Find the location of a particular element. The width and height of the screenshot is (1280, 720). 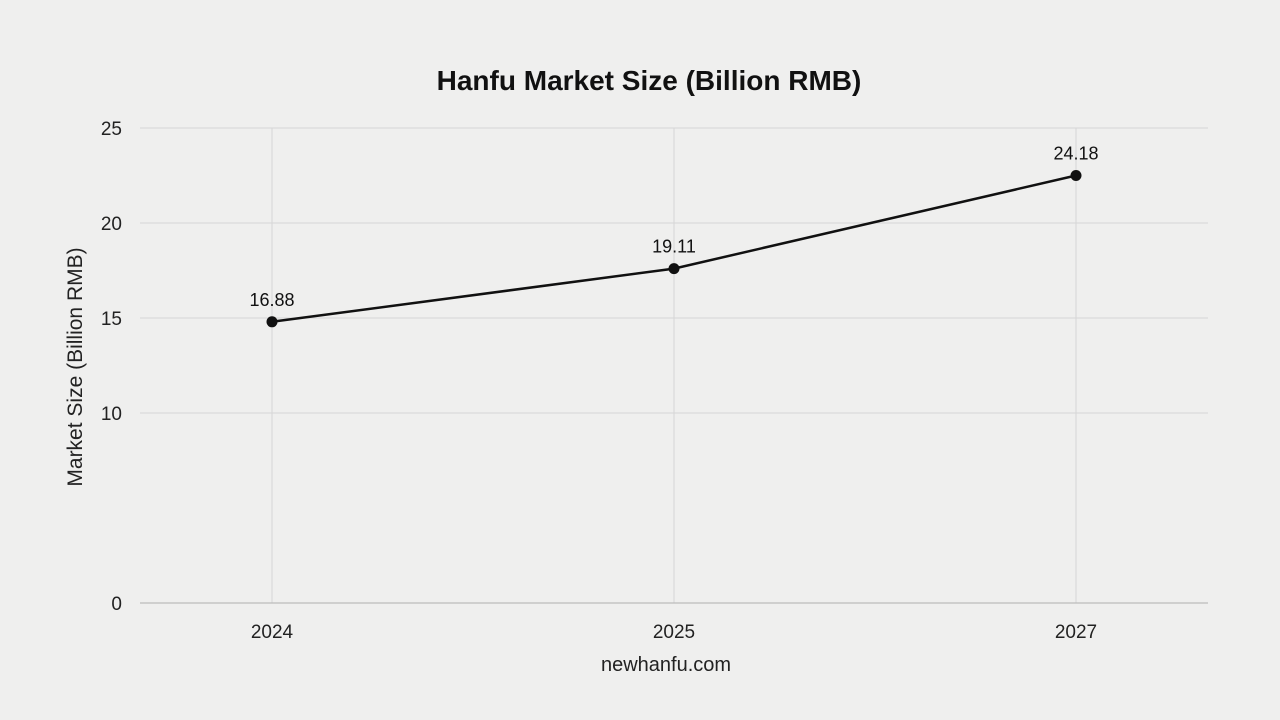

x-tick-label: 2024 is located at coordinates (272, 632).